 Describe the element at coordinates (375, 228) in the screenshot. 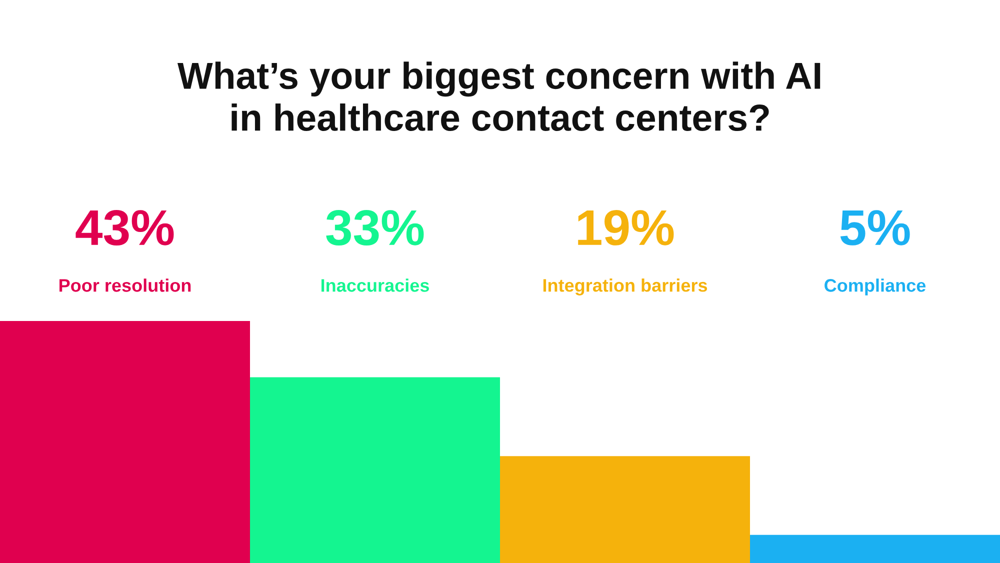

I see `data-label: 33%` at that location.